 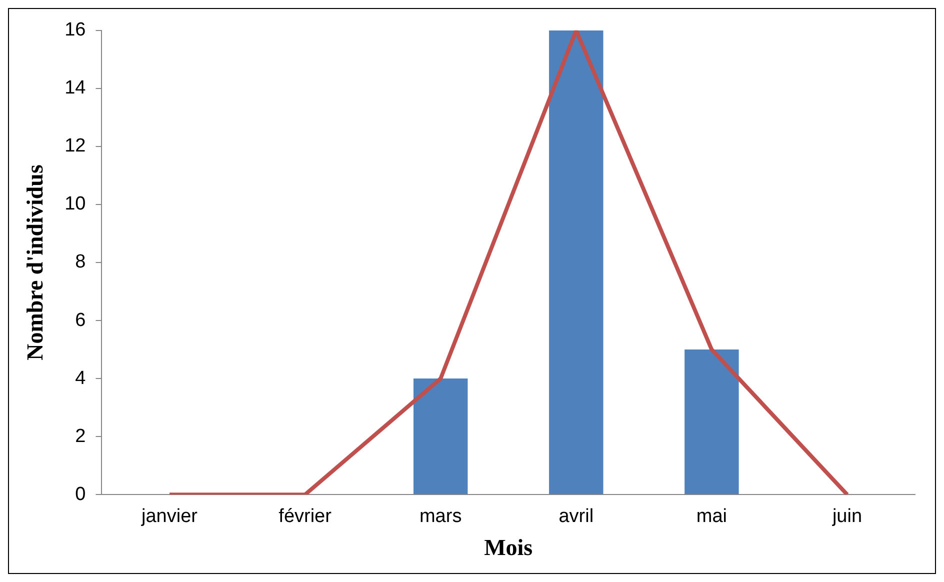 I want to click on y-tick-label: 4, so click(x=80, y=378).